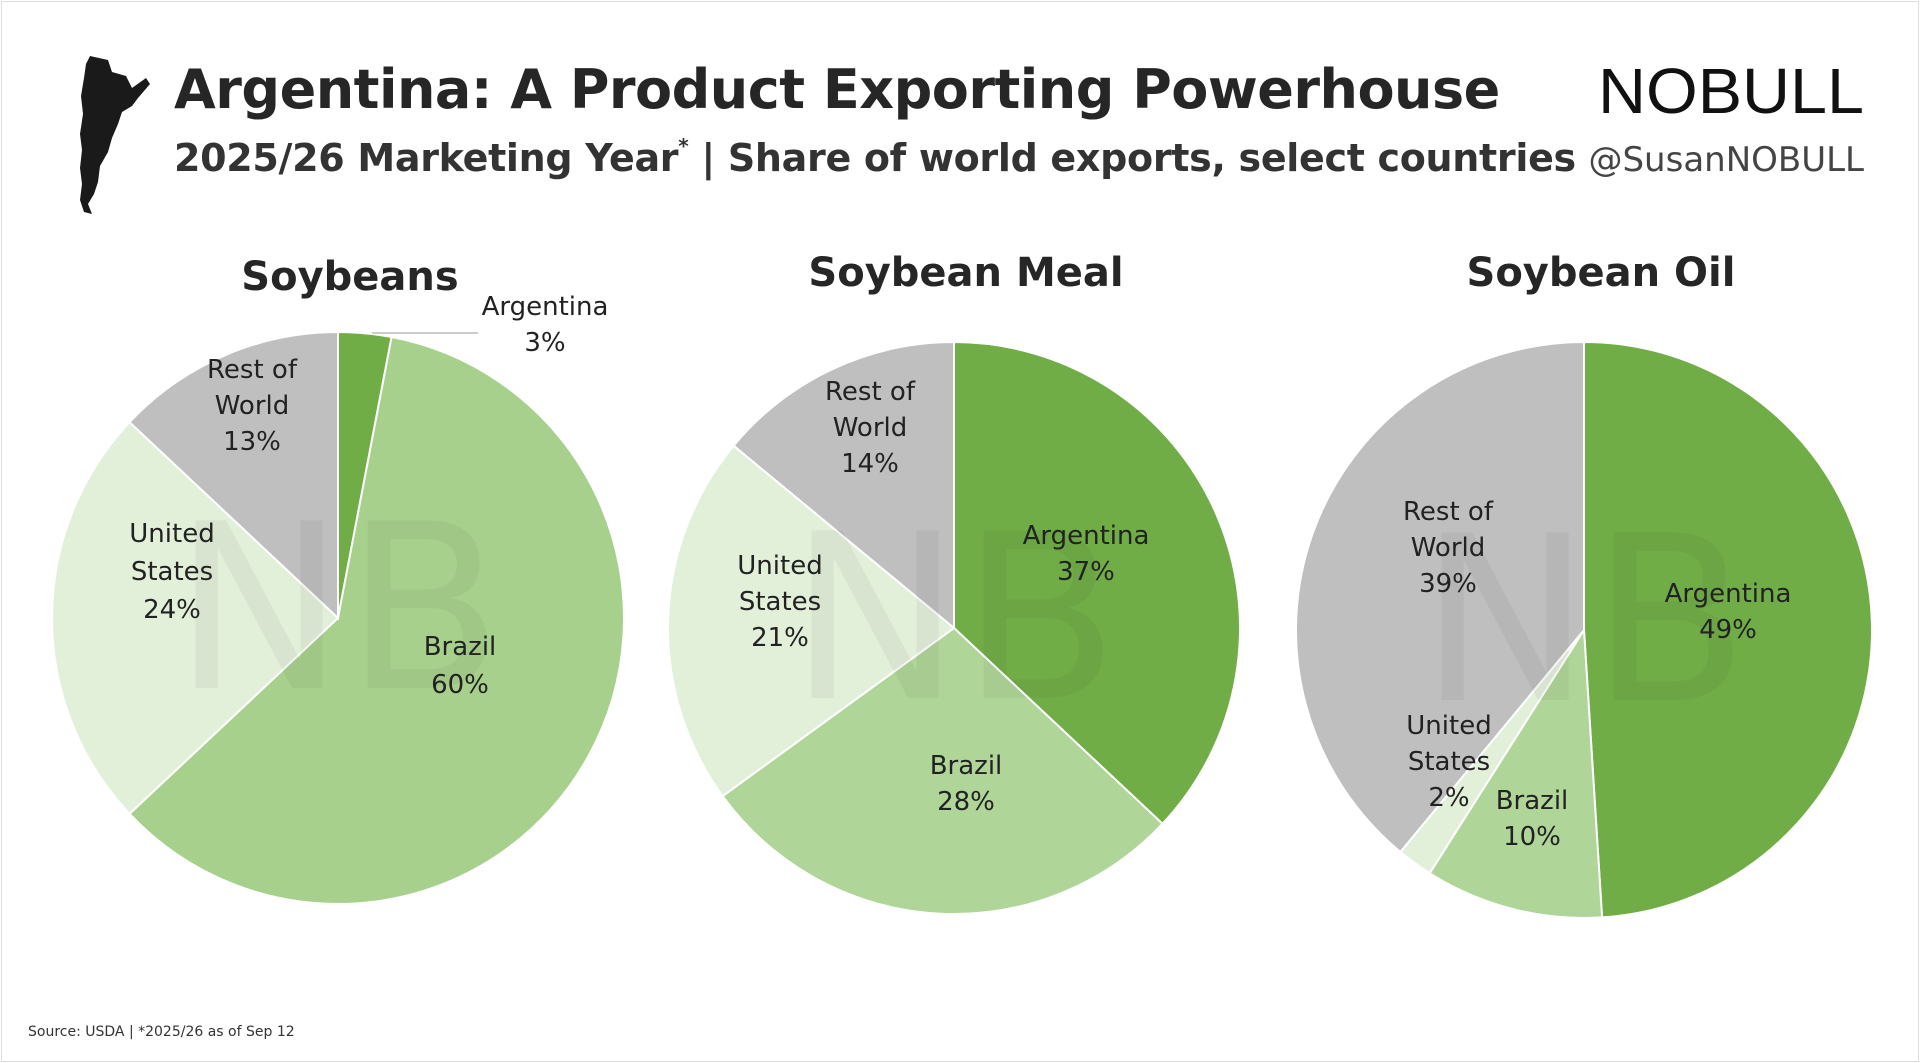 The image size is (1920, 1063). I want to click on slice-label-united-states: United States 24%, so click(171, 572).